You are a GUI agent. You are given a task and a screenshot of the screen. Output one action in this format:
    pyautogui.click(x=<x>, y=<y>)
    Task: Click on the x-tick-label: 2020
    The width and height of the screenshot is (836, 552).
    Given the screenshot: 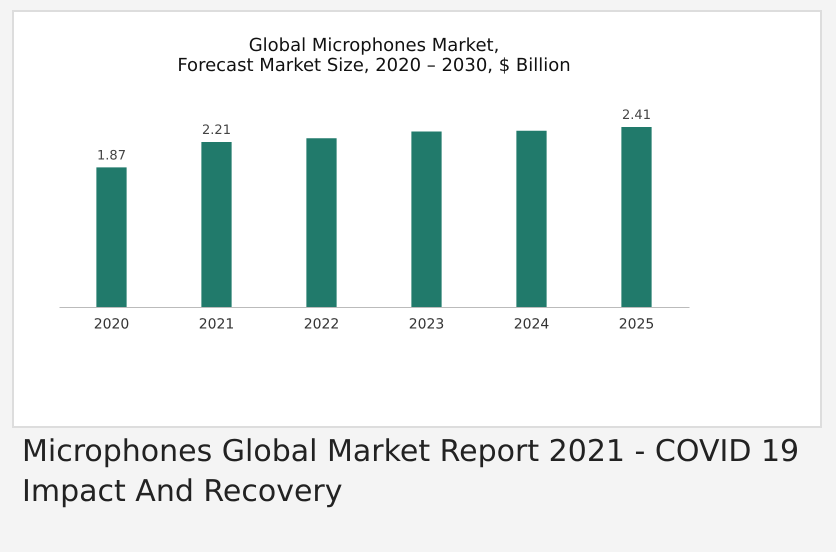 What is the action you would take?
    pyautogui.click(x=112, y=324)
    